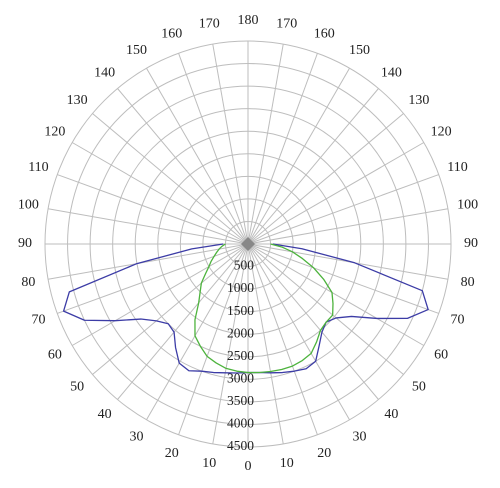  Describe the element at coordinates (248, 20) in the screenshot. I see `theta-tick-label: 180` at that location.